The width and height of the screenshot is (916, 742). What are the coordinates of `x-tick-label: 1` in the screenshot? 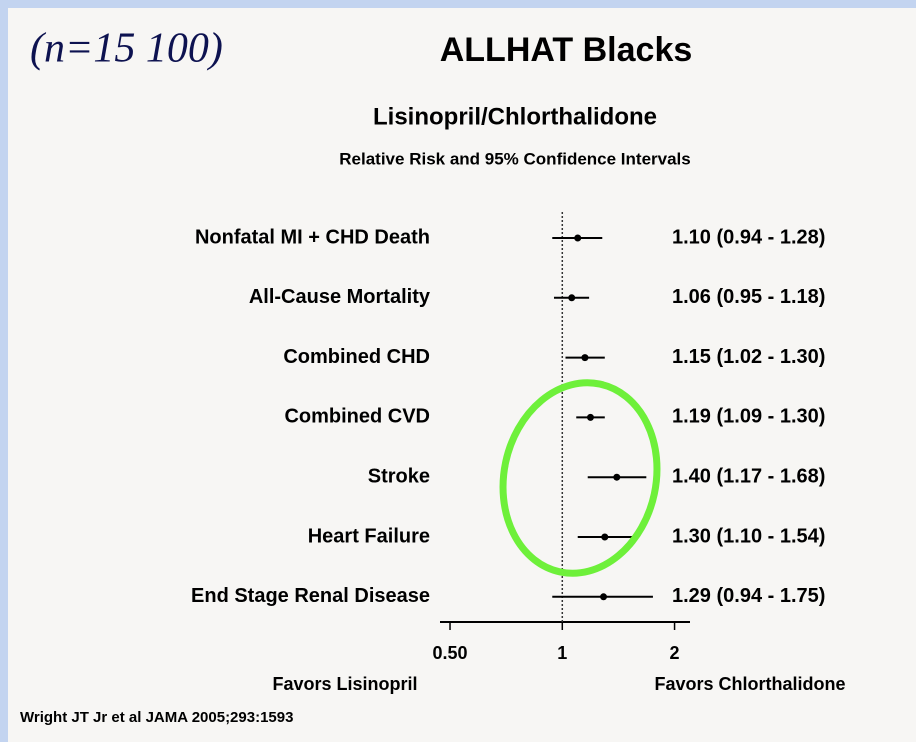 It's located at (562, 653).